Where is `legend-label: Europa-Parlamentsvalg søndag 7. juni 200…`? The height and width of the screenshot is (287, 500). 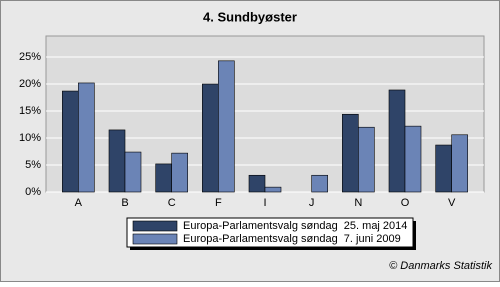 legend-label: Europa-Parlamentsvalg søndag 7. juni 200… is located at coordinates (292, 239).